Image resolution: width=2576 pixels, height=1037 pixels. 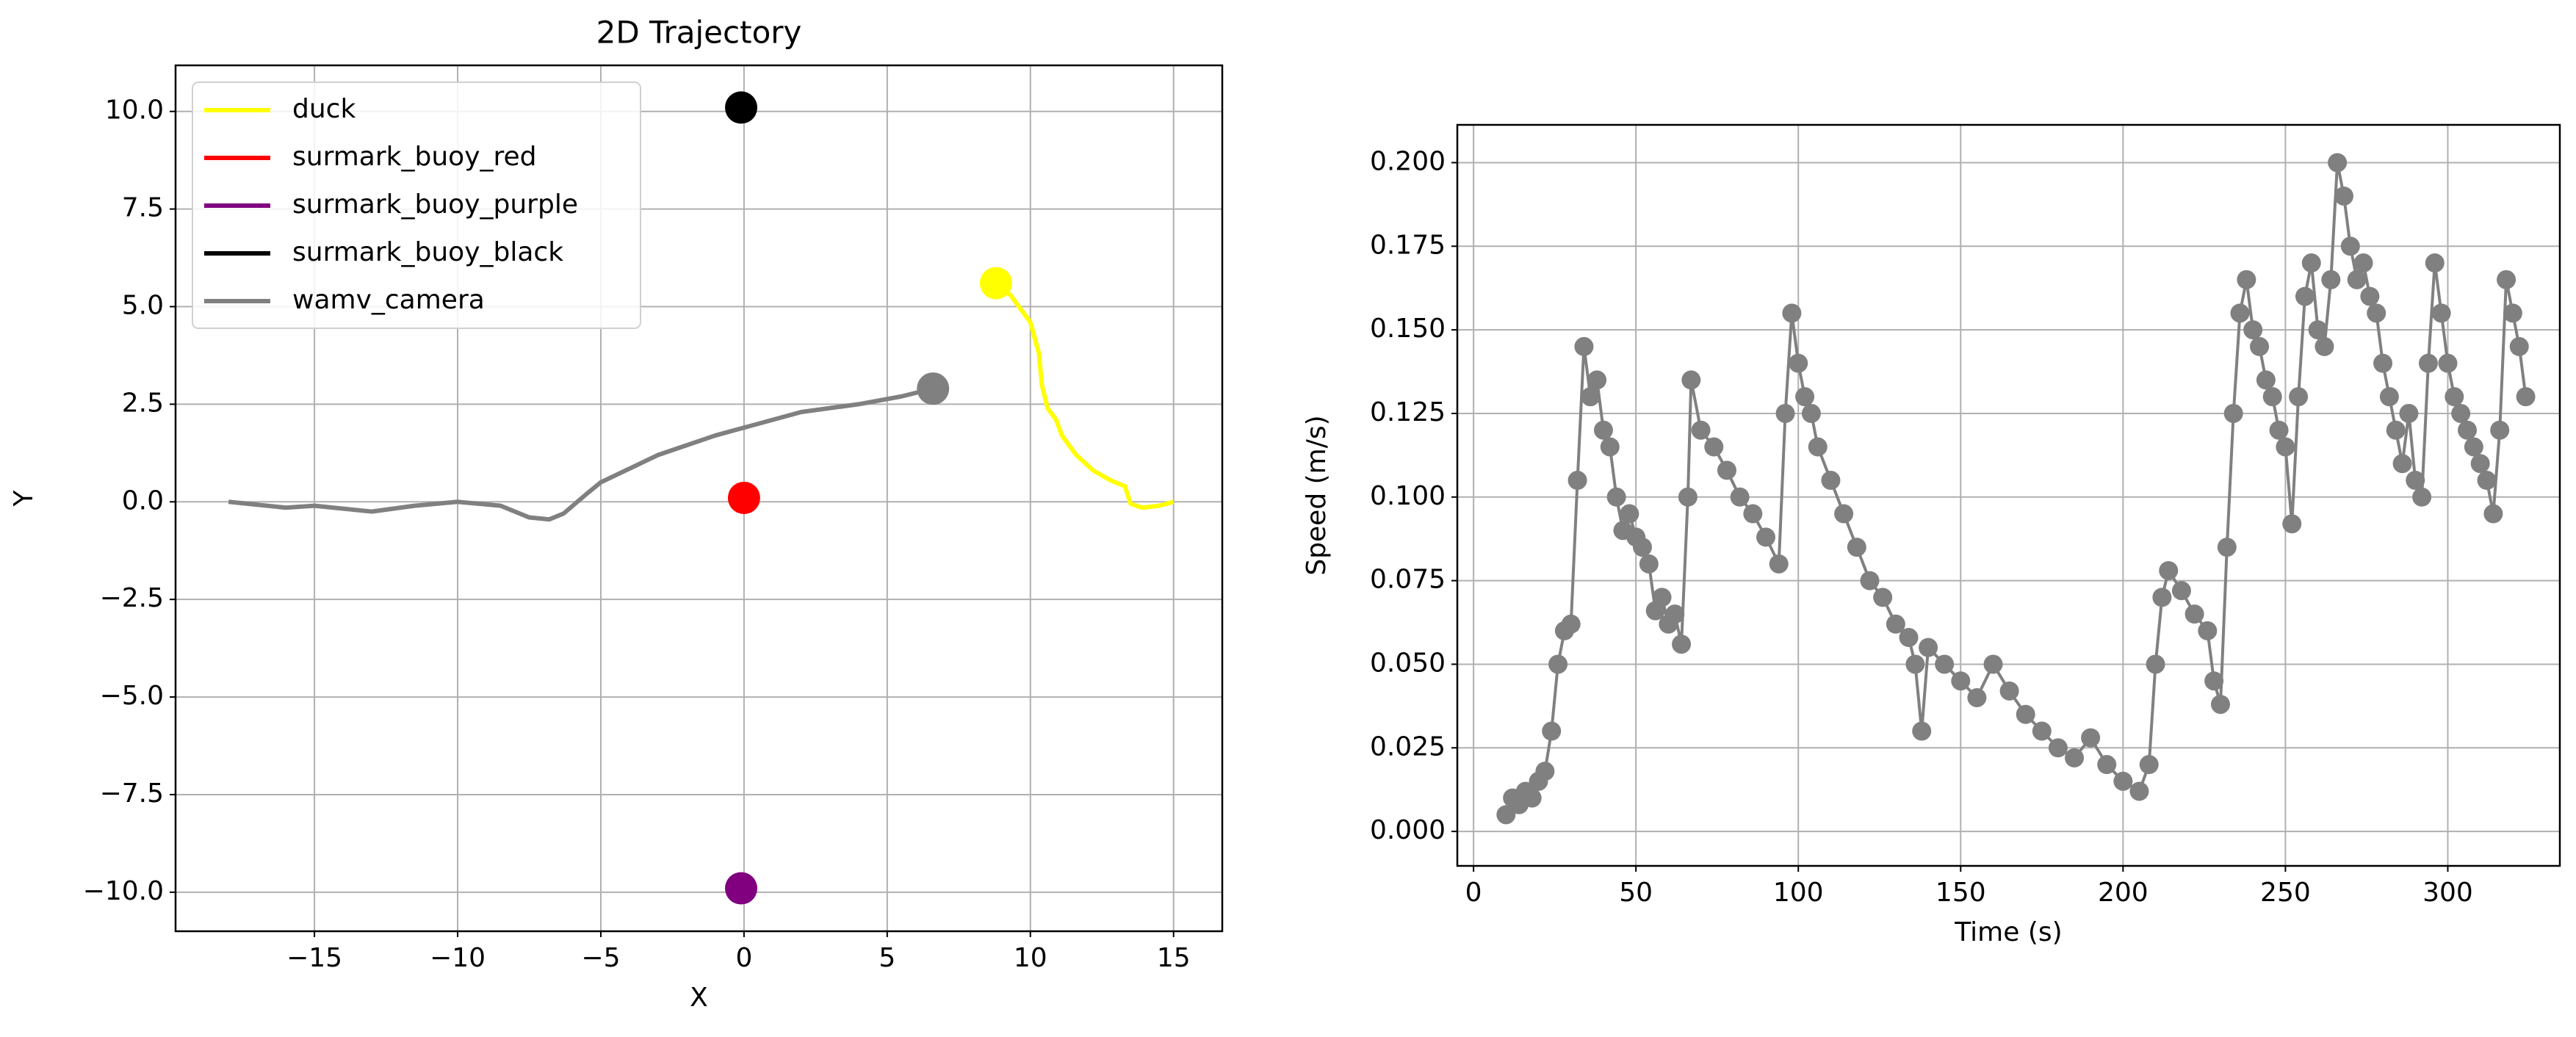 I want to click on y-tick-label: 0.100, so click(x=1408, y=496).